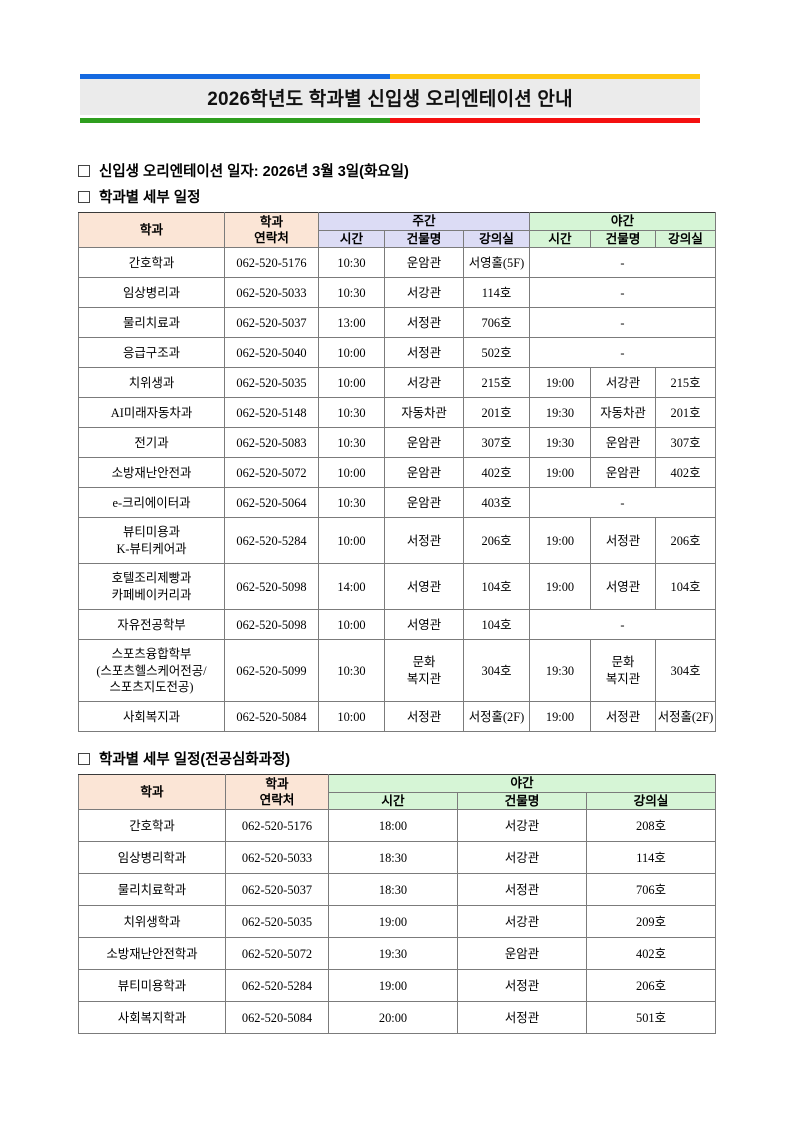  What do you see at coordinates (651, 801) in the screenshot?
I see `th-night-room: 강의실` at bounding box center [651, 801].